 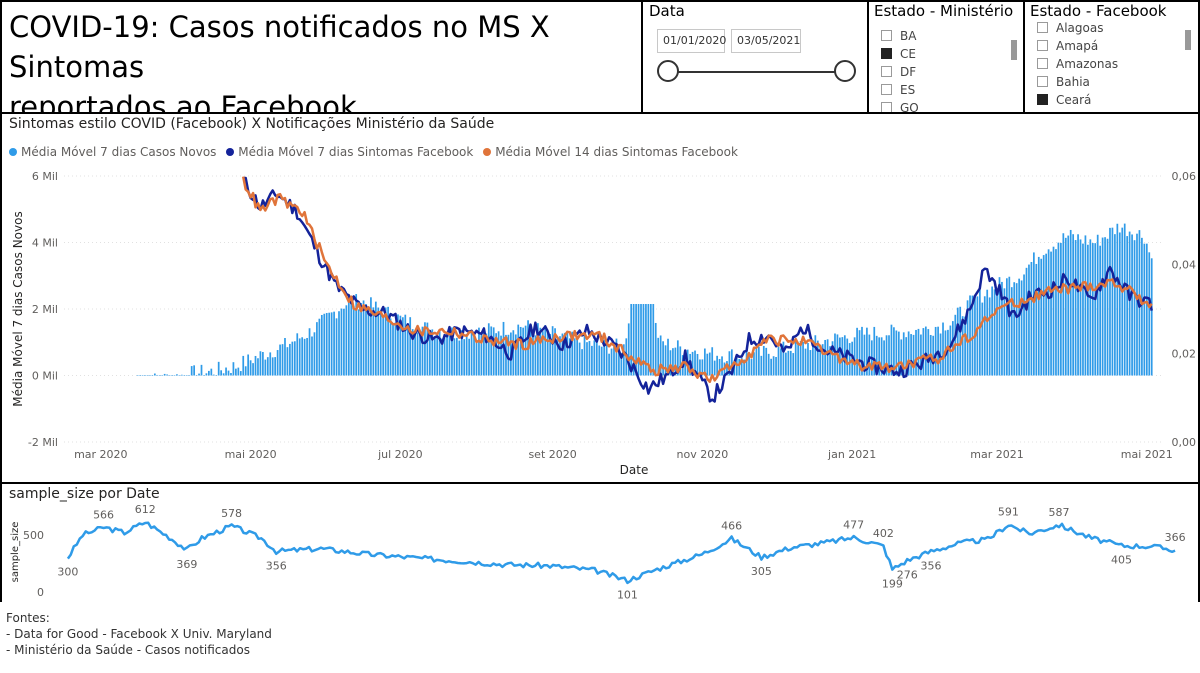 I want to click on date-slider-end-handle, so click(x=845, y=71).